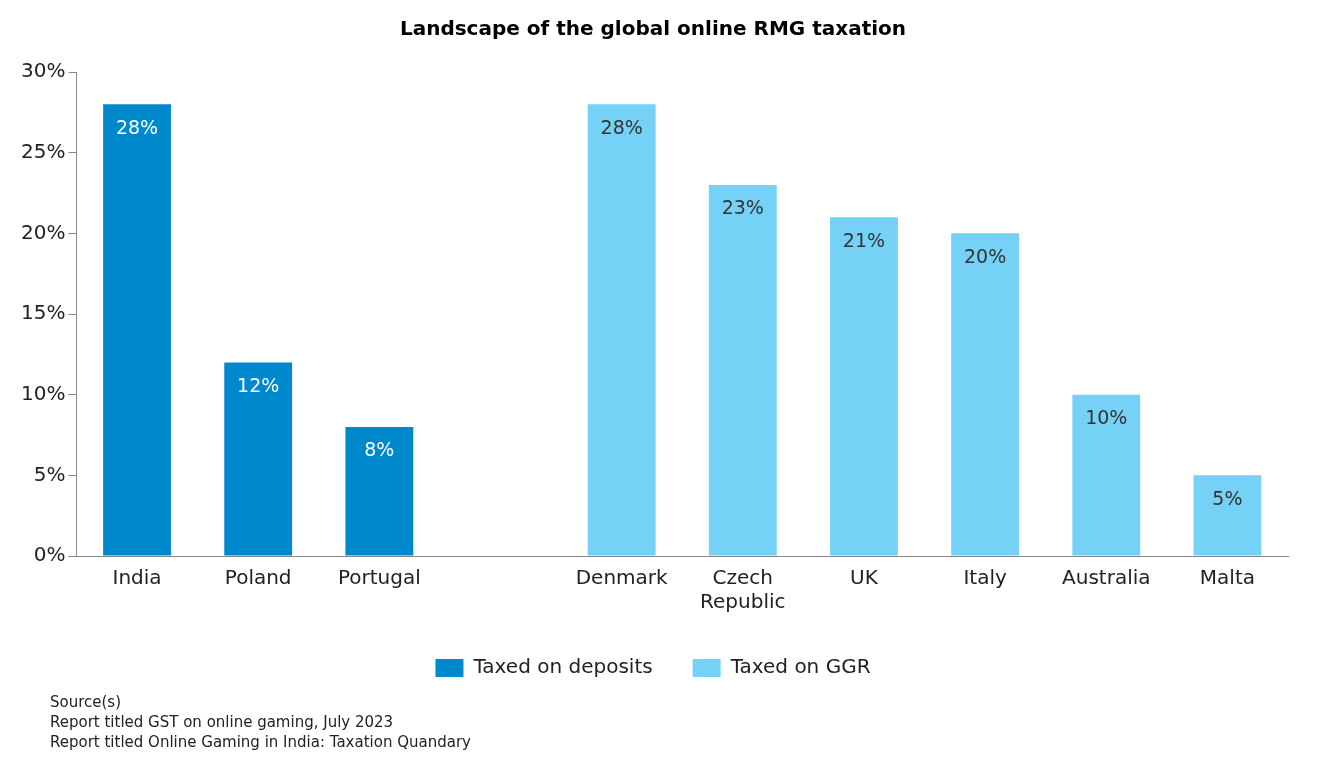 The width and height of the screenshot is (1335, 780). What do you see at coordinates (864, 239) in the screenshot?
I see `data-label: 21%` at bounding box center [864, 239].